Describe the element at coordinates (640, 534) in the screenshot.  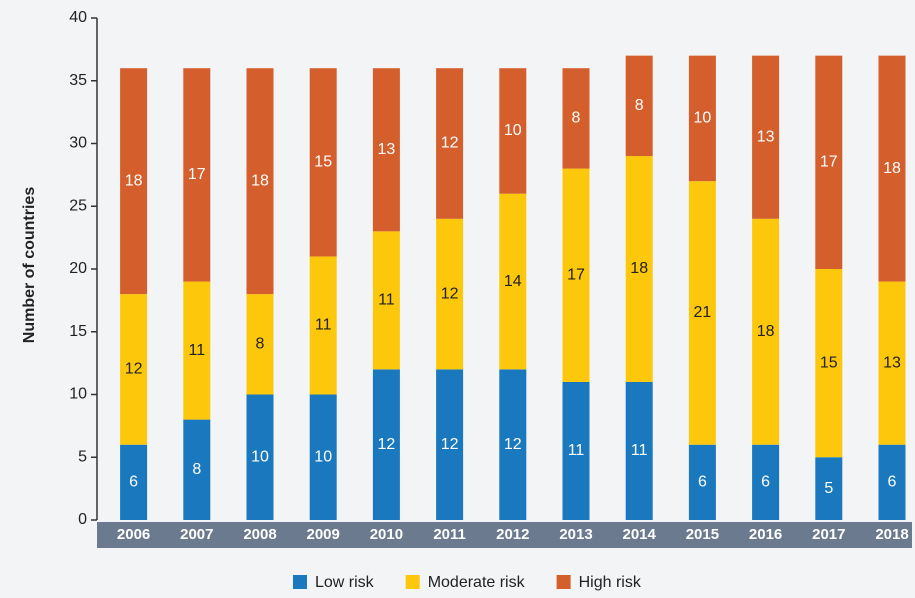
I see `x-tick-label: 2014` at that location.